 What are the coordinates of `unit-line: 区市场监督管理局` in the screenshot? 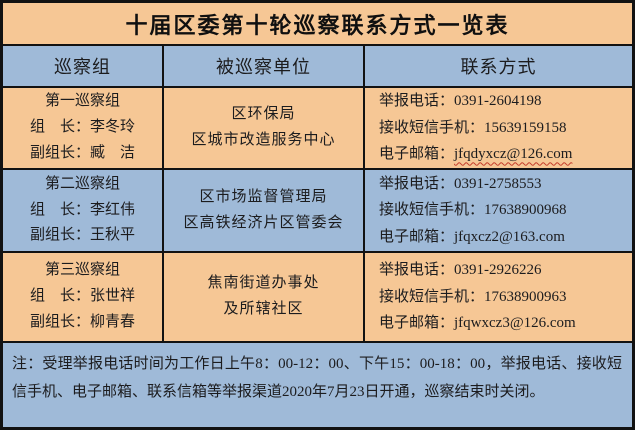 It's located at (263, 196).